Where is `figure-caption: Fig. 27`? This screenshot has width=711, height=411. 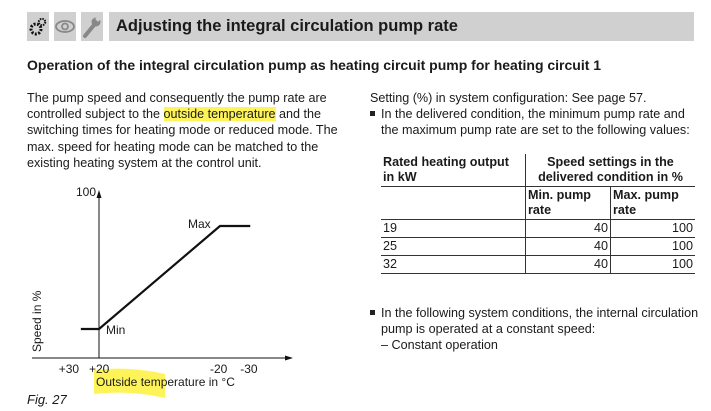 figure-caption: Fig. 27 is located at coordinates (47, 399).